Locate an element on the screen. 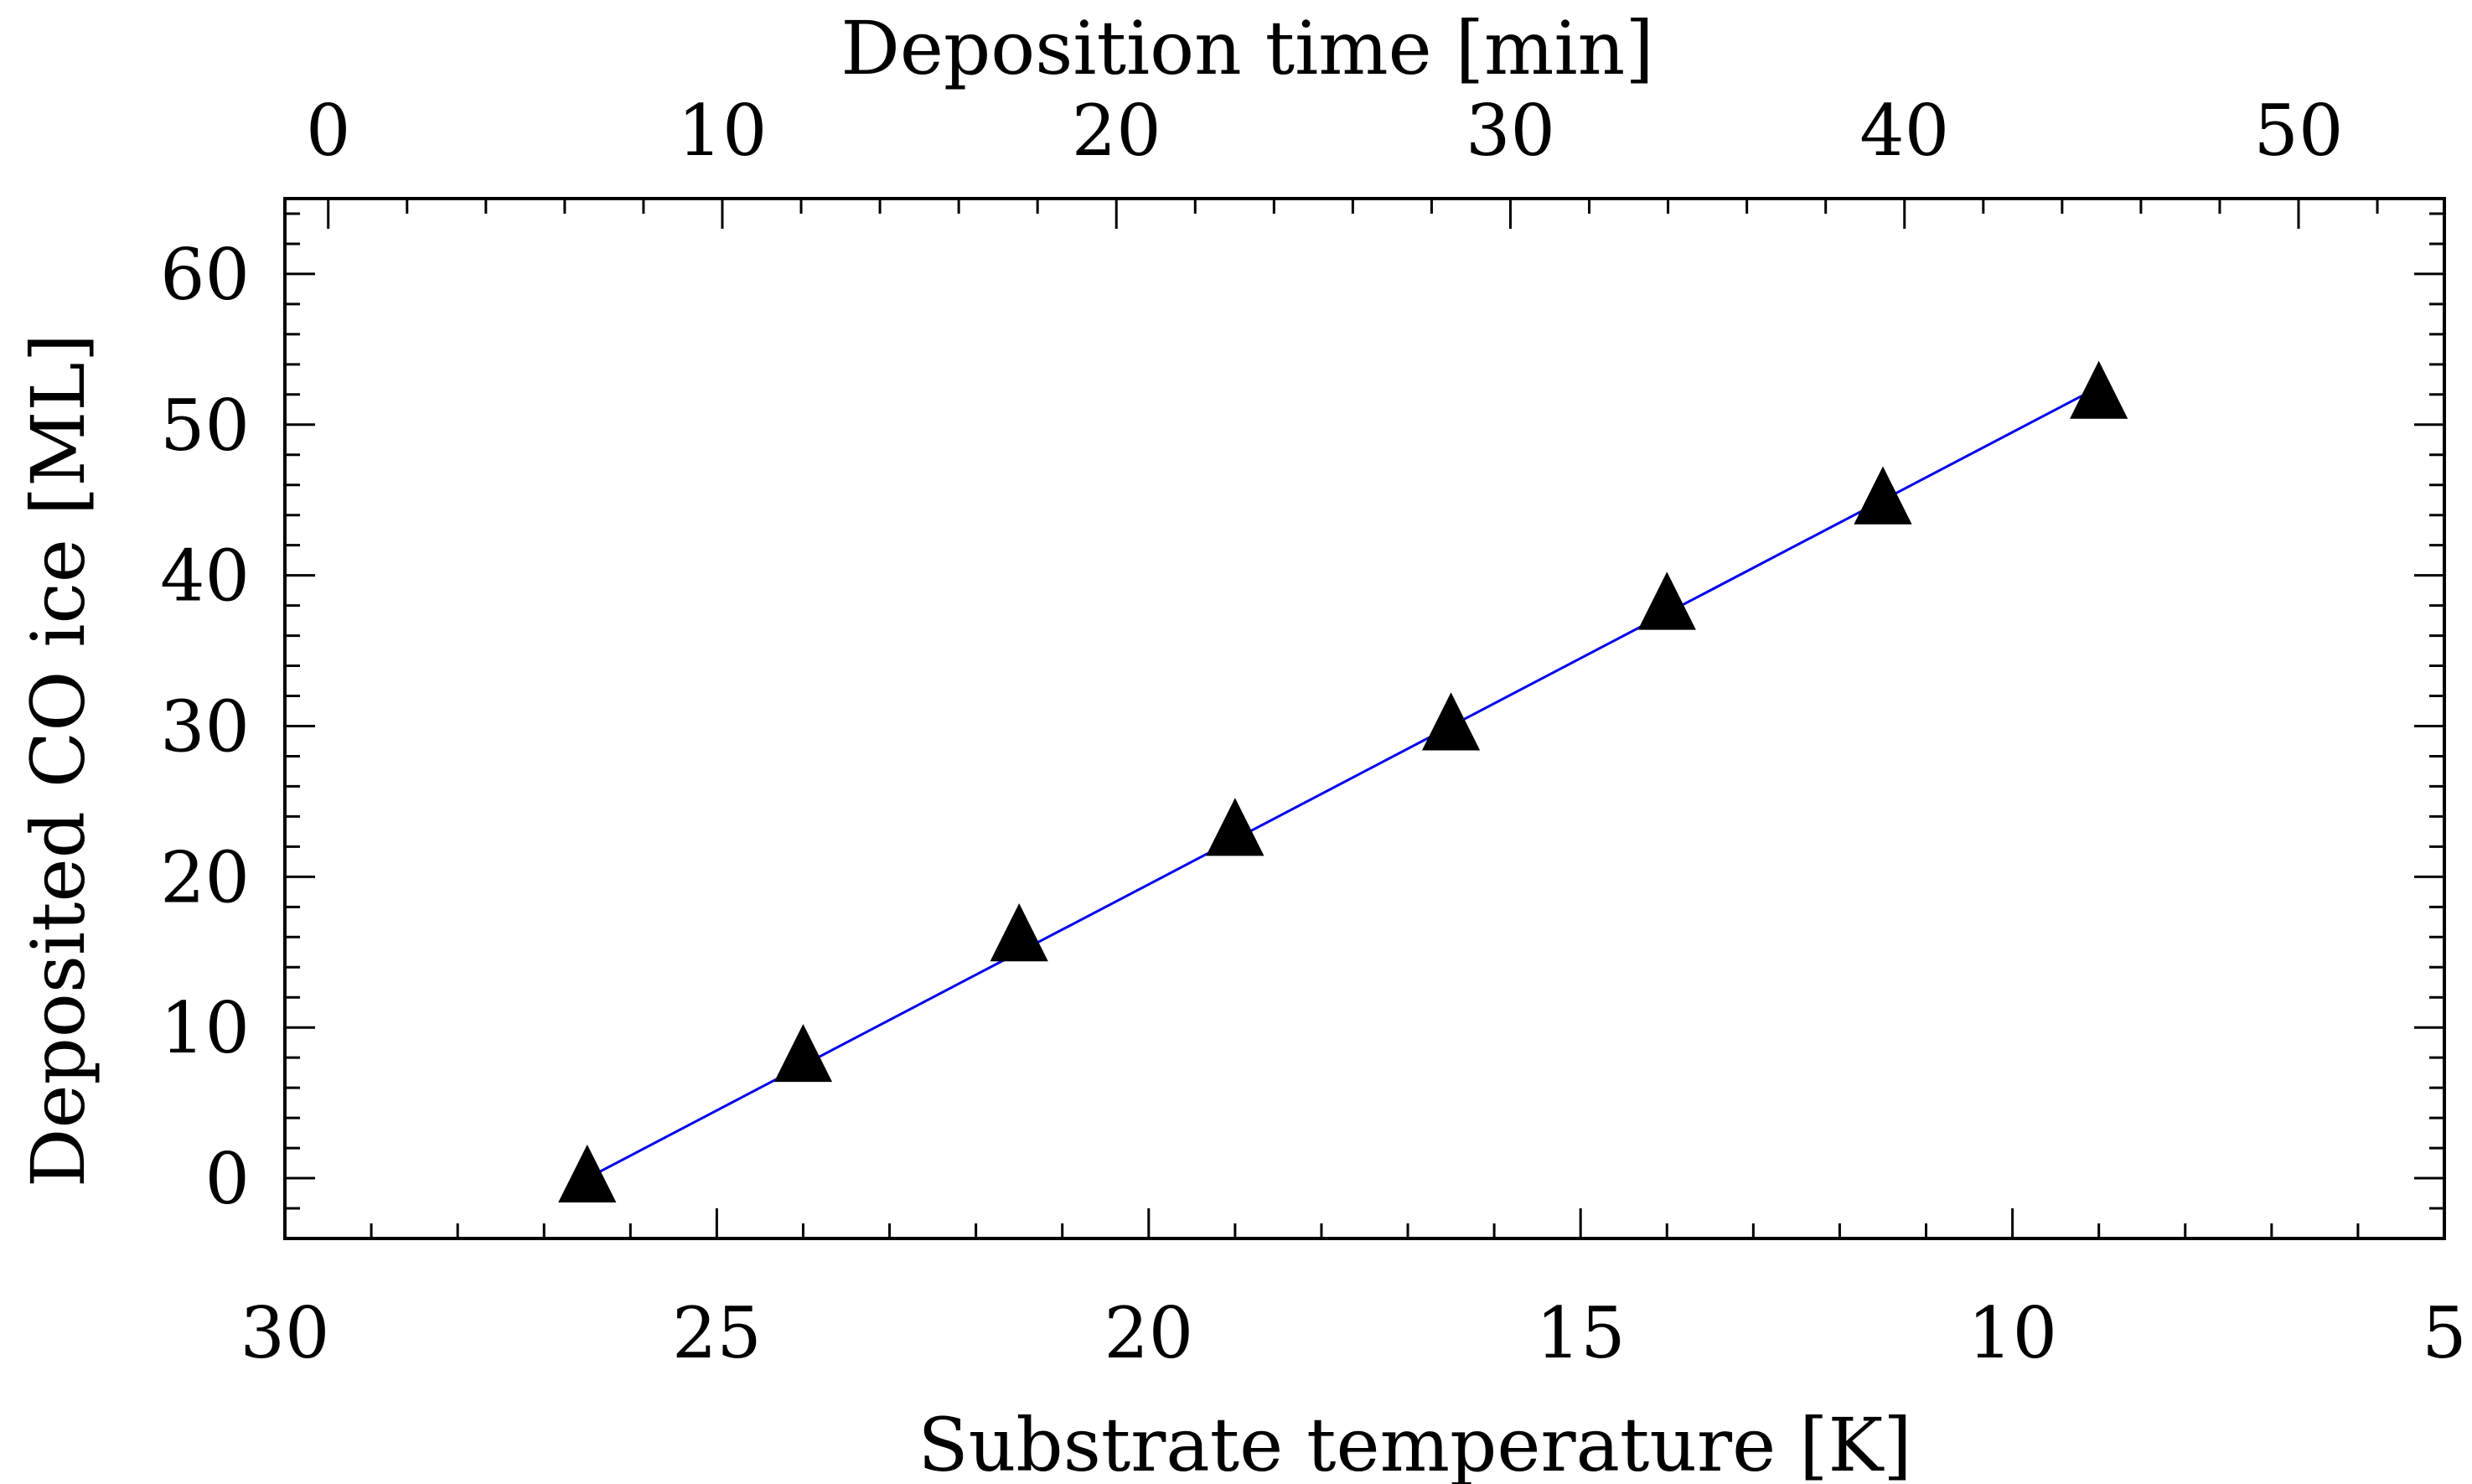 The image size is (2472, 1484). x2-tick-label: 50 is located at coordinates (2299, 131).